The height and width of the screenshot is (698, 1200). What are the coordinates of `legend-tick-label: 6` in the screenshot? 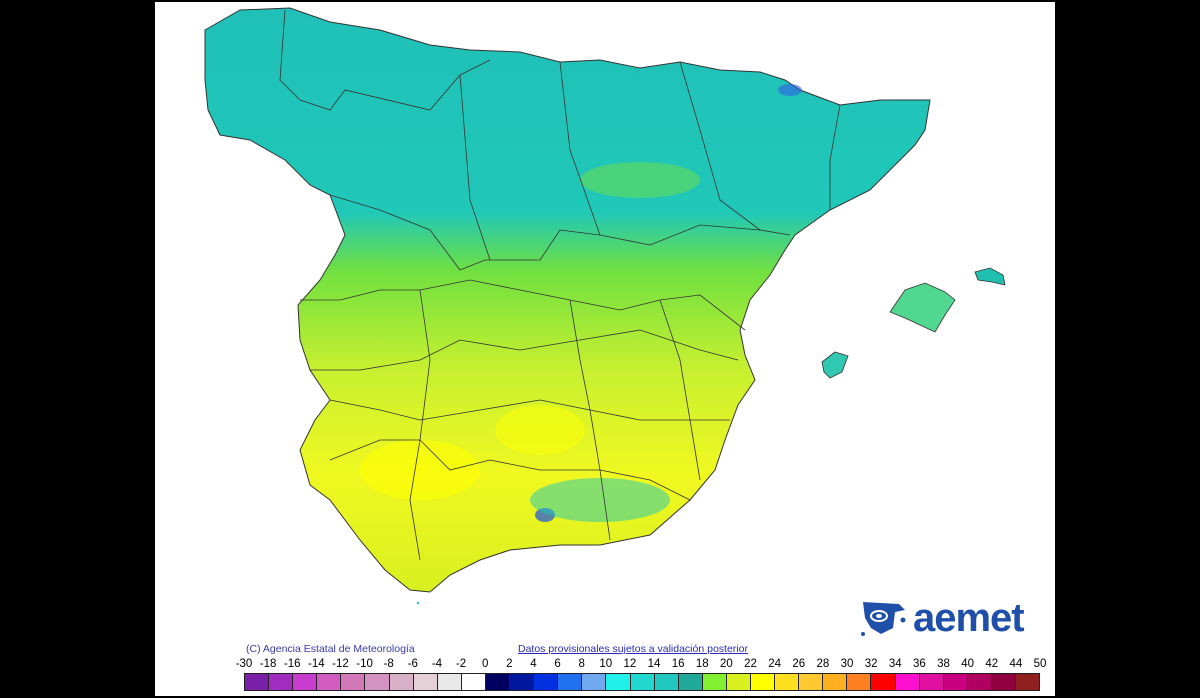 It's located at (557, 664).